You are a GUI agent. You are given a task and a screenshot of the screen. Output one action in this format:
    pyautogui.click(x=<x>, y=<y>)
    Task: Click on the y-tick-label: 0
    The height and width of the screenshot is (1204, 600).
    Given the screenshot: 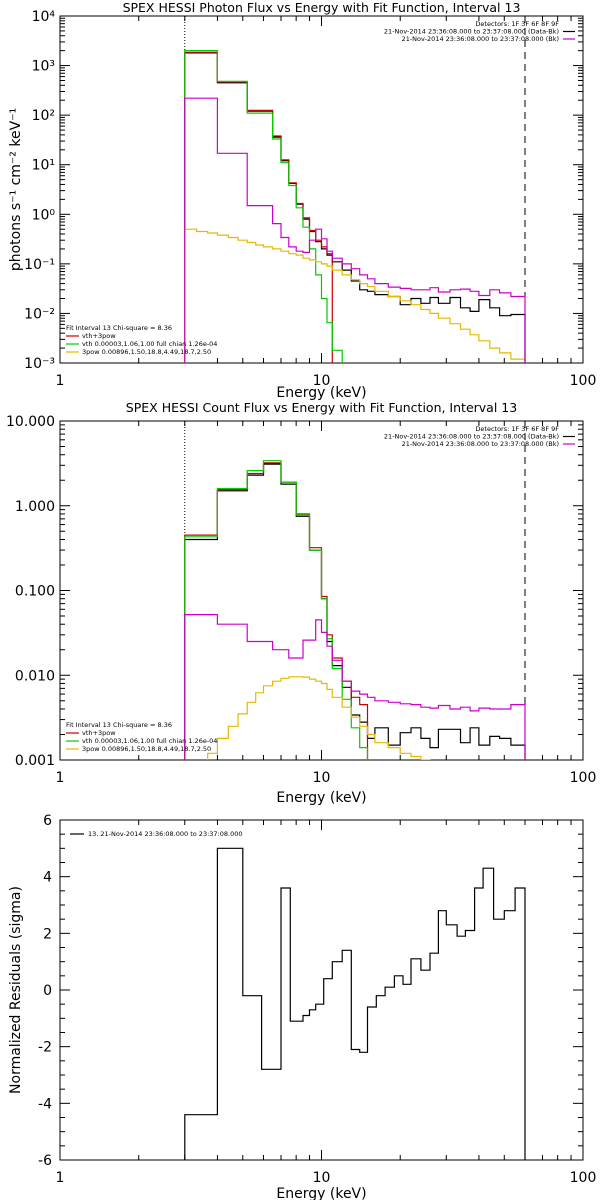 What is the action you would take?
    pyautogui.click(x=47, y=991)
    